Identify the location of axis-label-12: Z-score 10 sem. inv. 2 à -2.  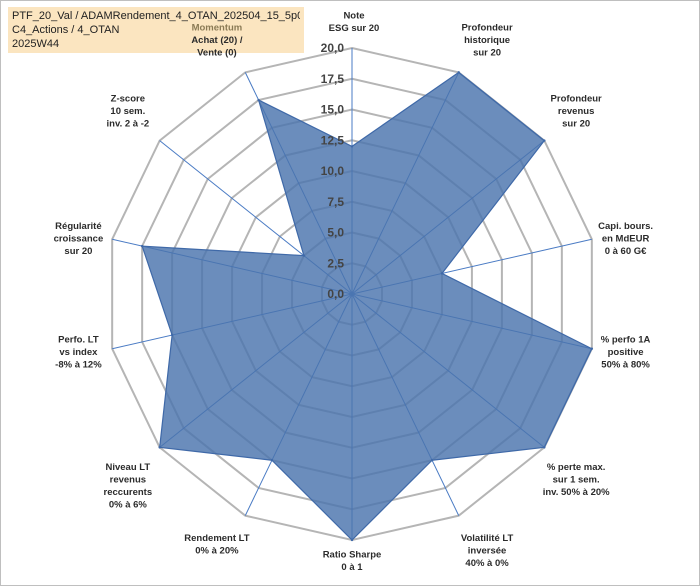
(128, 111).